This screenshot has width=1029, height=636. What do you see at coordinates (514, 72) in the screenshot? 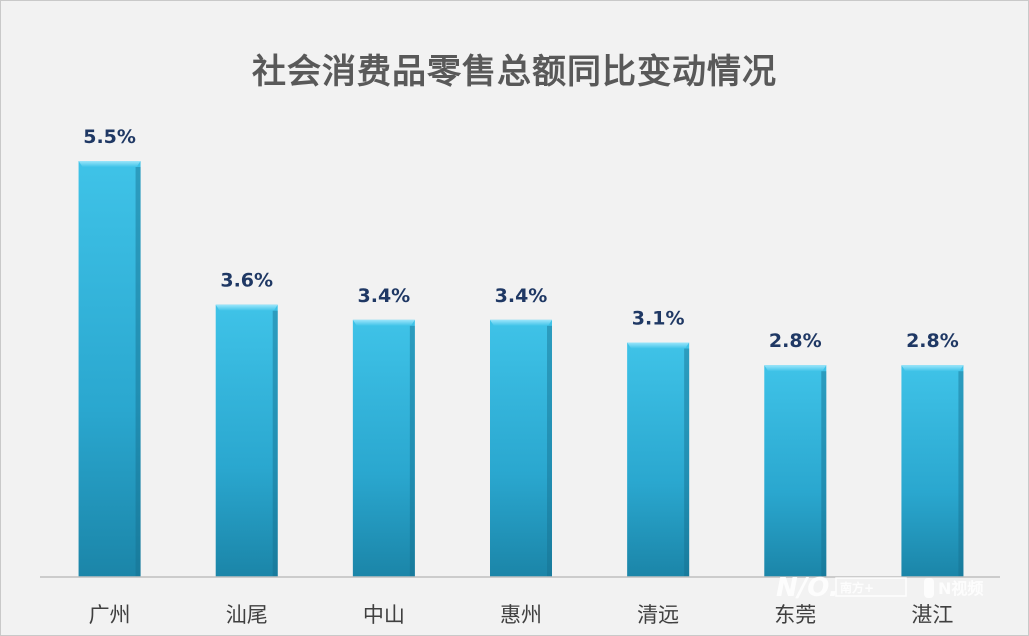
I see `chart-title: 社会消费品零售总额同比变动情况` at bounding box center [514, 72].